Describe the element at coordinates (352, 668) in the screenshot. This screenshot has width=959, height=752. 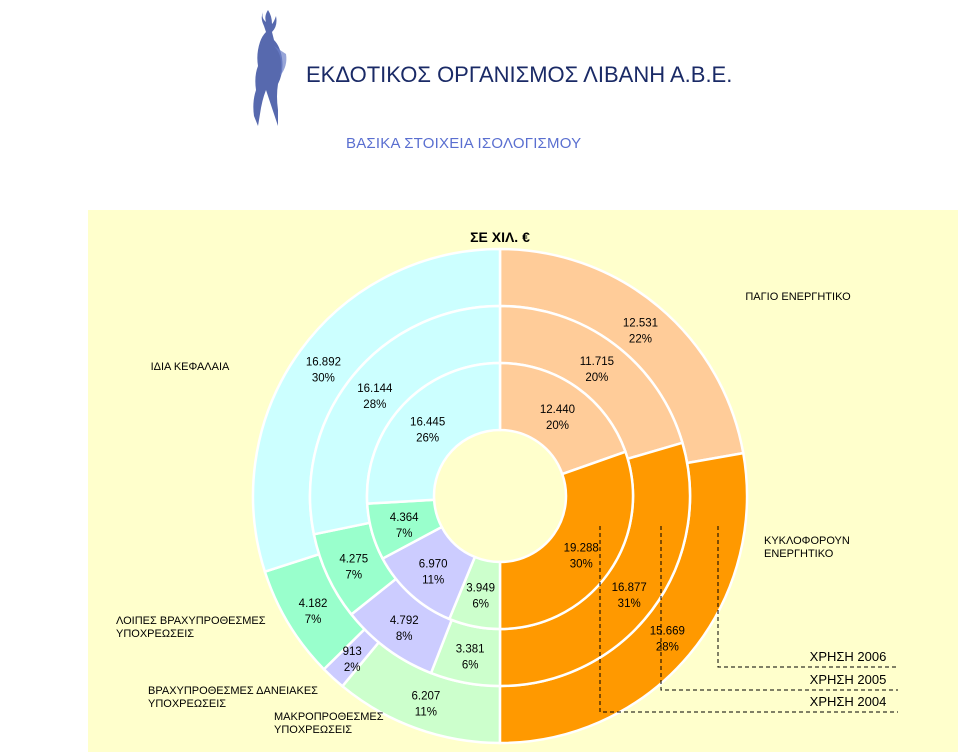
I see `percent-label: 2%` at that location.